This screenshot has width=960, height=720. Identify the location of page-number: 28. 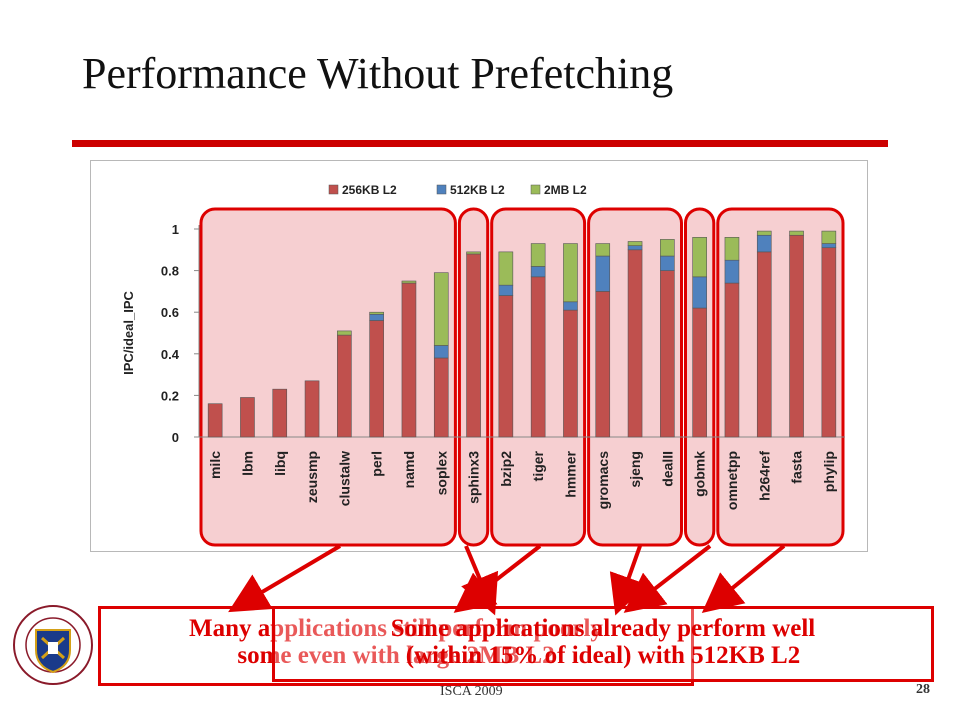
(923, 689).